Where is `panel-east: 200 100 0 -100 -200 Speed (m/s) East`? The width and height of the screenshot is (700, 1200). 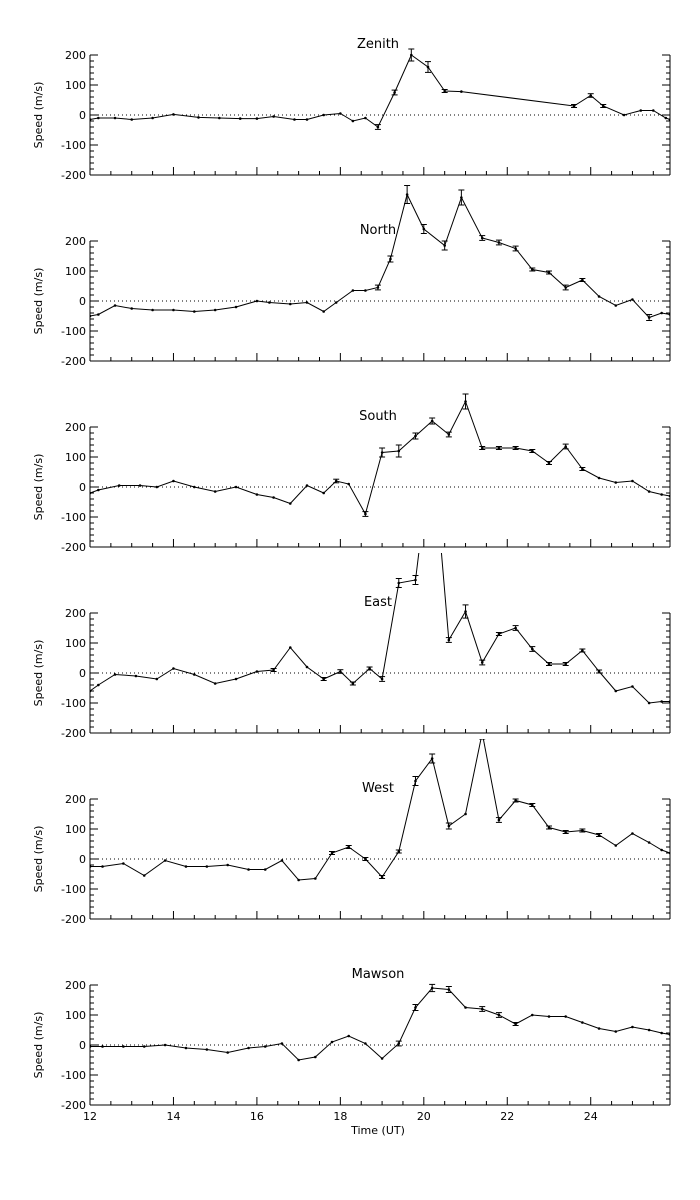 panel-east: 200 100 0 -100 -200 Speed (m/s) East is located at coordinates (351, 646).